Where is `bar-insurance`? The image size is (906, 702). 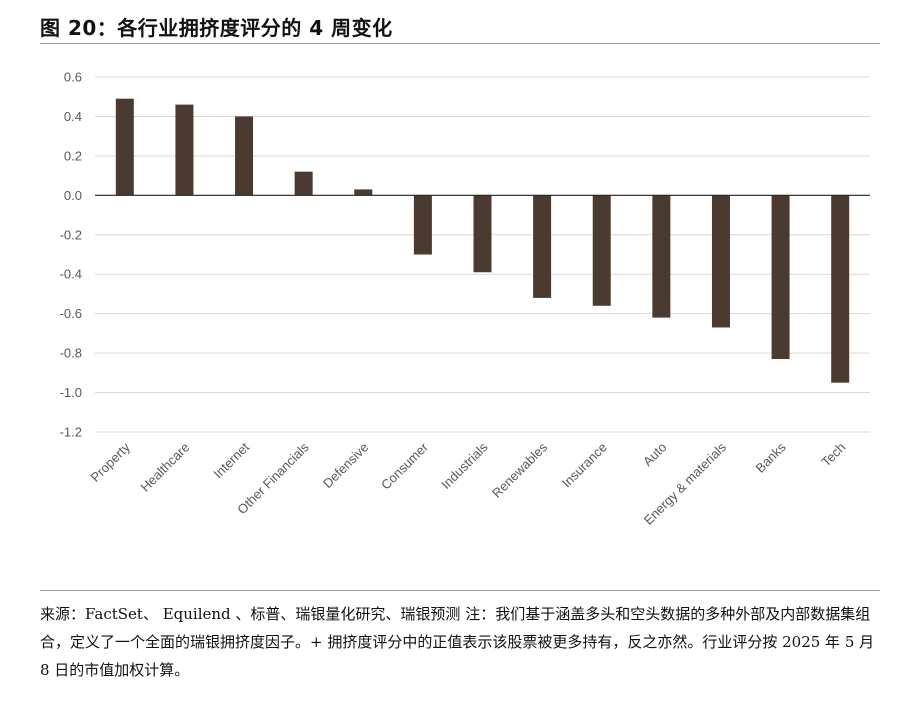 bar-insurance is located at coordinates (601, 250).